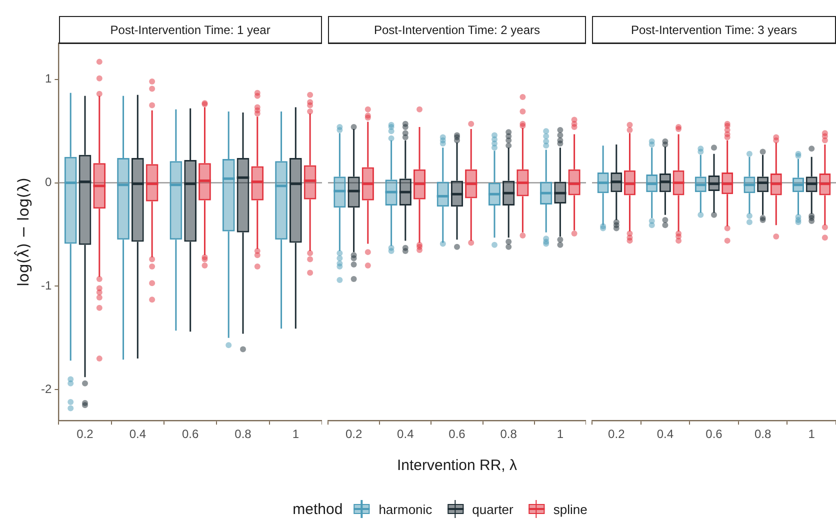  Describe the element at coordinates (457, 465) in the screenshot. I see `x-axis-title: Intervention RR, λ` at that location.